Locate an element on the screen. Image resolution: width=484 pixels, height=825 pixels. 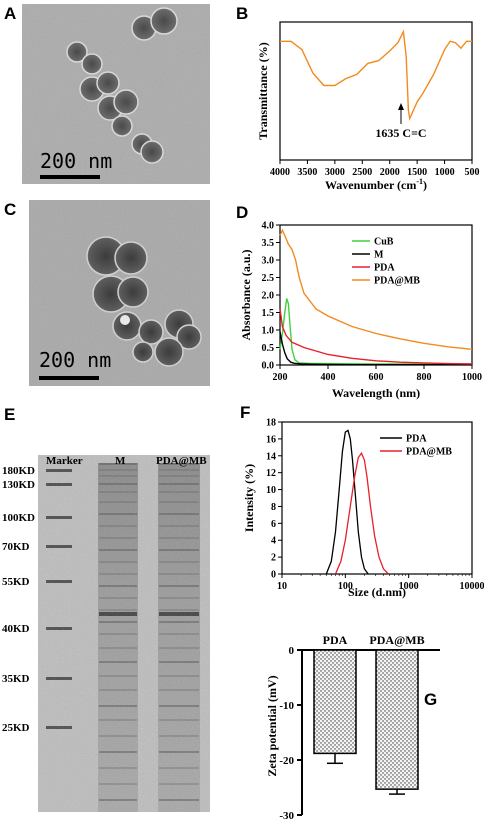
uvvis-x-tick-label: 400 is located at coordinates (328, 377).